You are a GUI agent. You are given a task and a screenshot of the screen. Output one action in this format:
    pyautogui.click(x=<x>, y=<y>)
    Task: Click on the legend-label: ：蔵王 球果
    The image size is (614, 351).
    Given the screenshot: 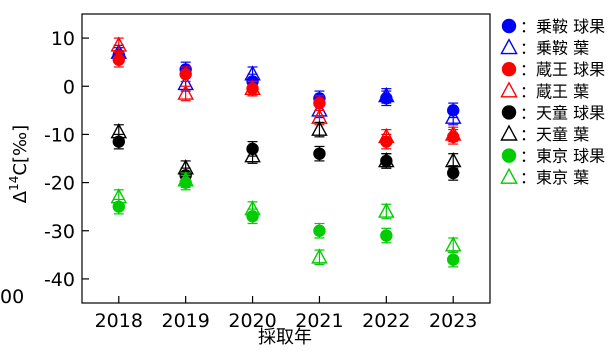 What is the action you would take?
    pyautogui.click(x=562, y=69)
    